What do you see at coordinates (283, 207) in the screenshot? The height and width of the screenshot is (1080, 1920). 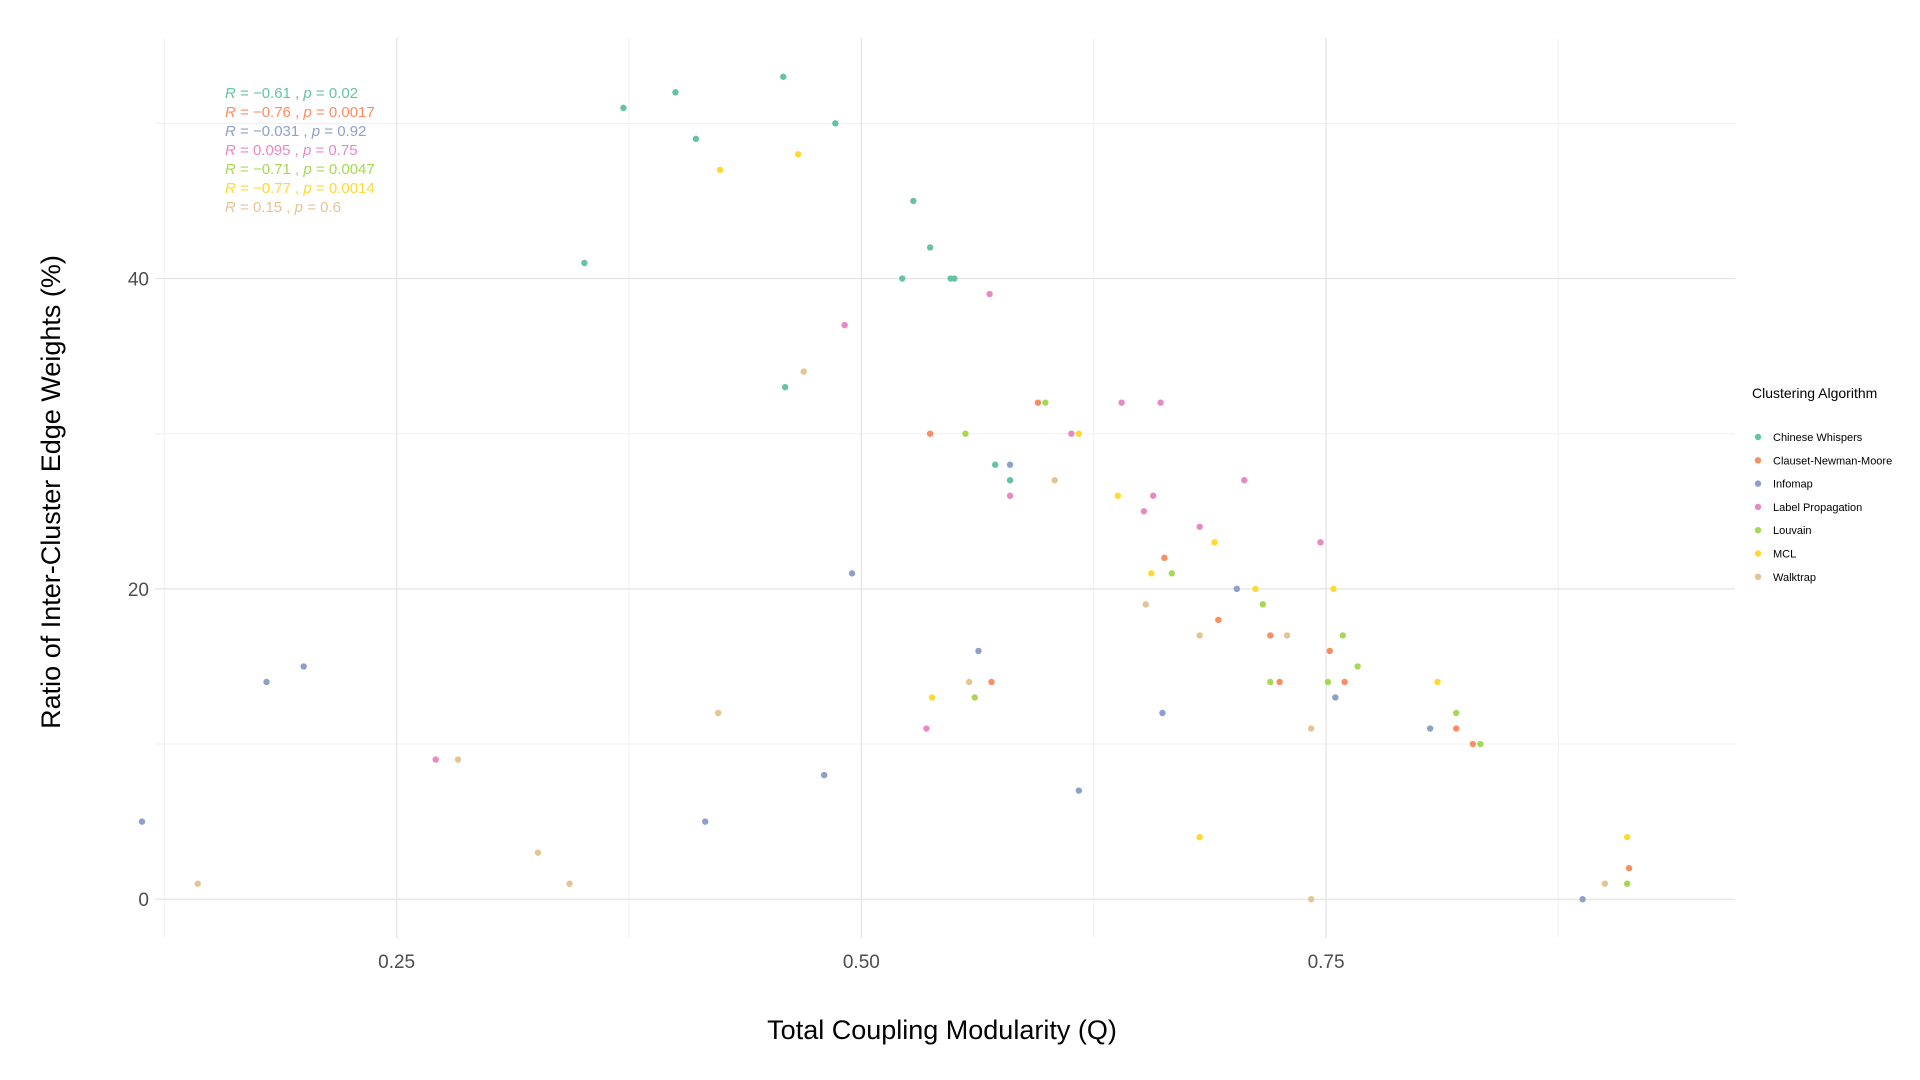 I see `stat-walktrap: R = 0.15 , p = 0.6` at bounding box center [283, 207].